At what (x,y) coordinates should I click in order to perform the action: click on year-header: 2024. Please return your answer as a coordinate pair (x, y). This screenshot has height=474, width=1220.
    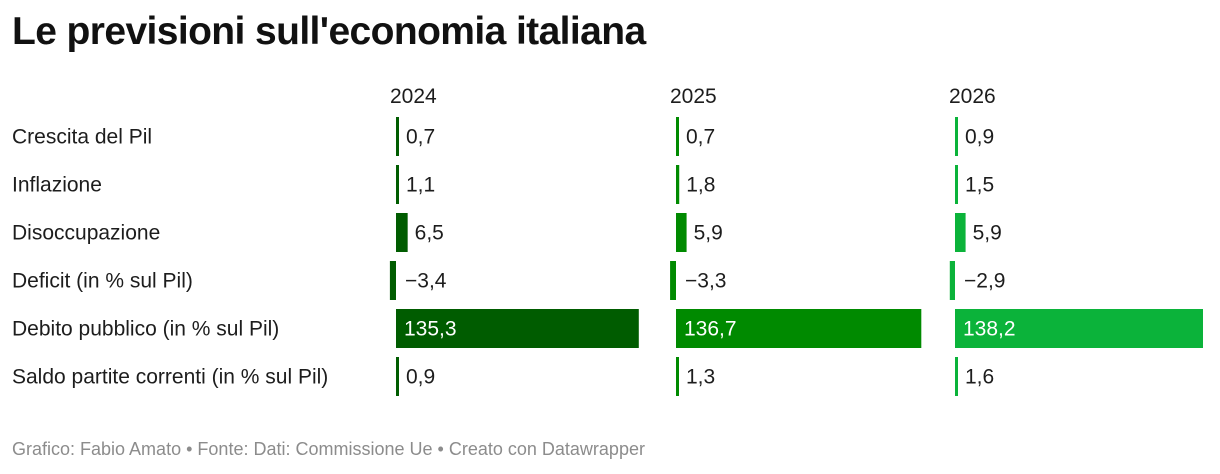
    Looking at the image, I should click on (413, 96).